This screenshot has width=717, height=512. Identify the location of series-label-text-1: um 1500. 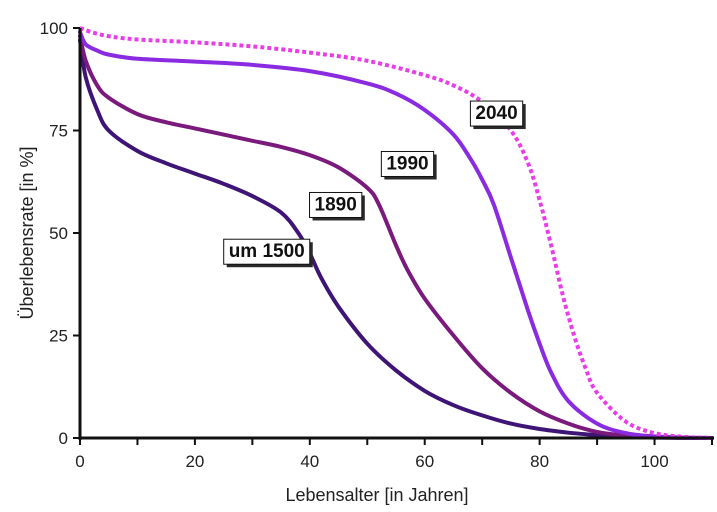
(267, 251).